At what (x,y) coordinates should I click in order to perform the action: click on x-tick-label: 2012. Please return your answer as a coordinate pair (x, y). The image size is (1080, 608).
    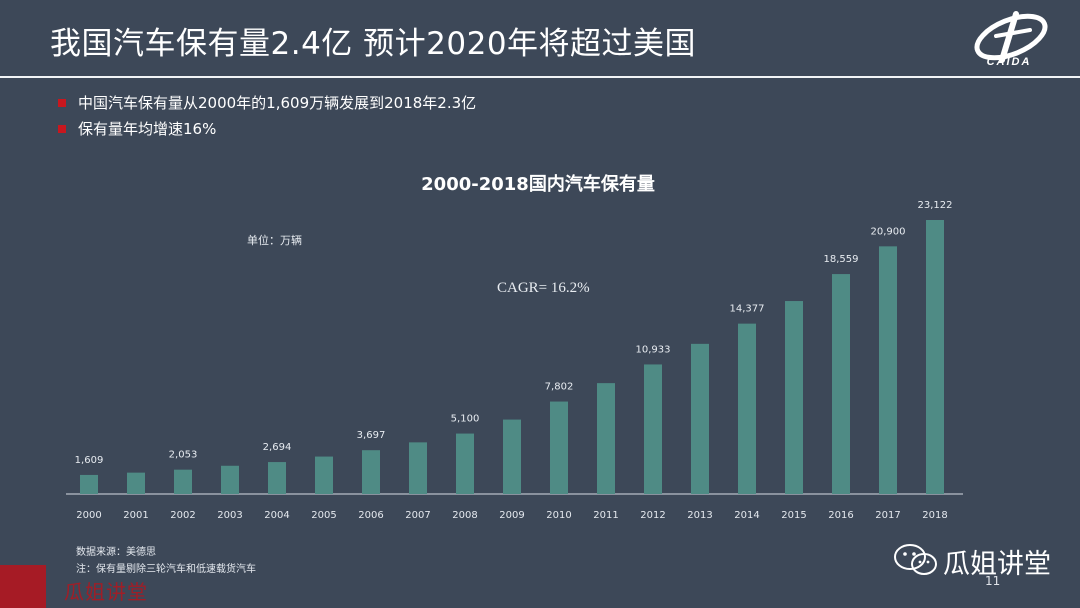
    Looking at the image, I should click on (652, 515).